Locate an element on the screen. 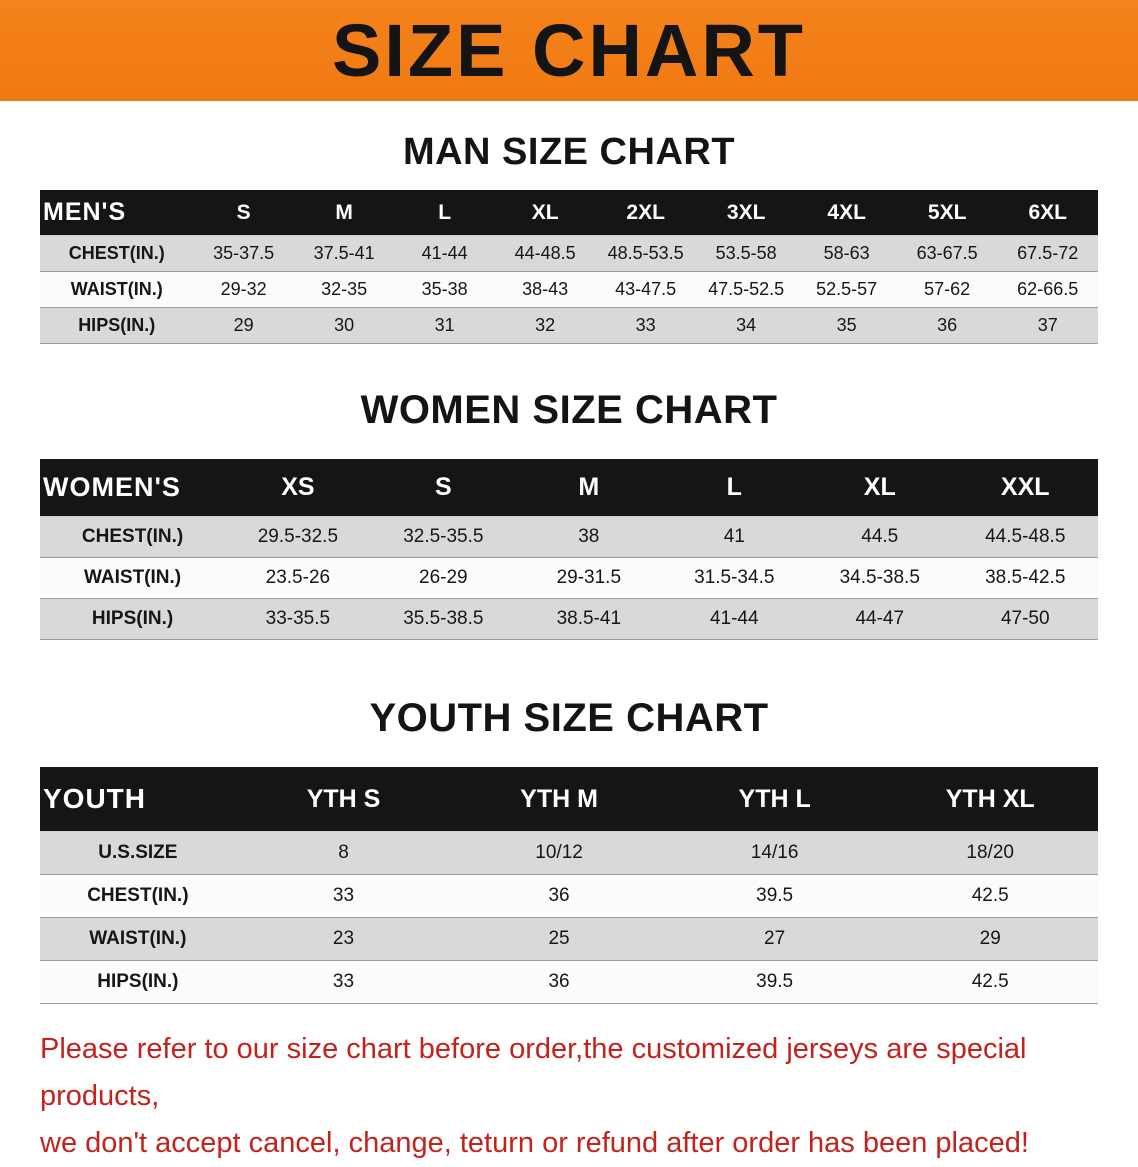  size-value-cell: 38.5-41 is located at coordinates (589, 618).